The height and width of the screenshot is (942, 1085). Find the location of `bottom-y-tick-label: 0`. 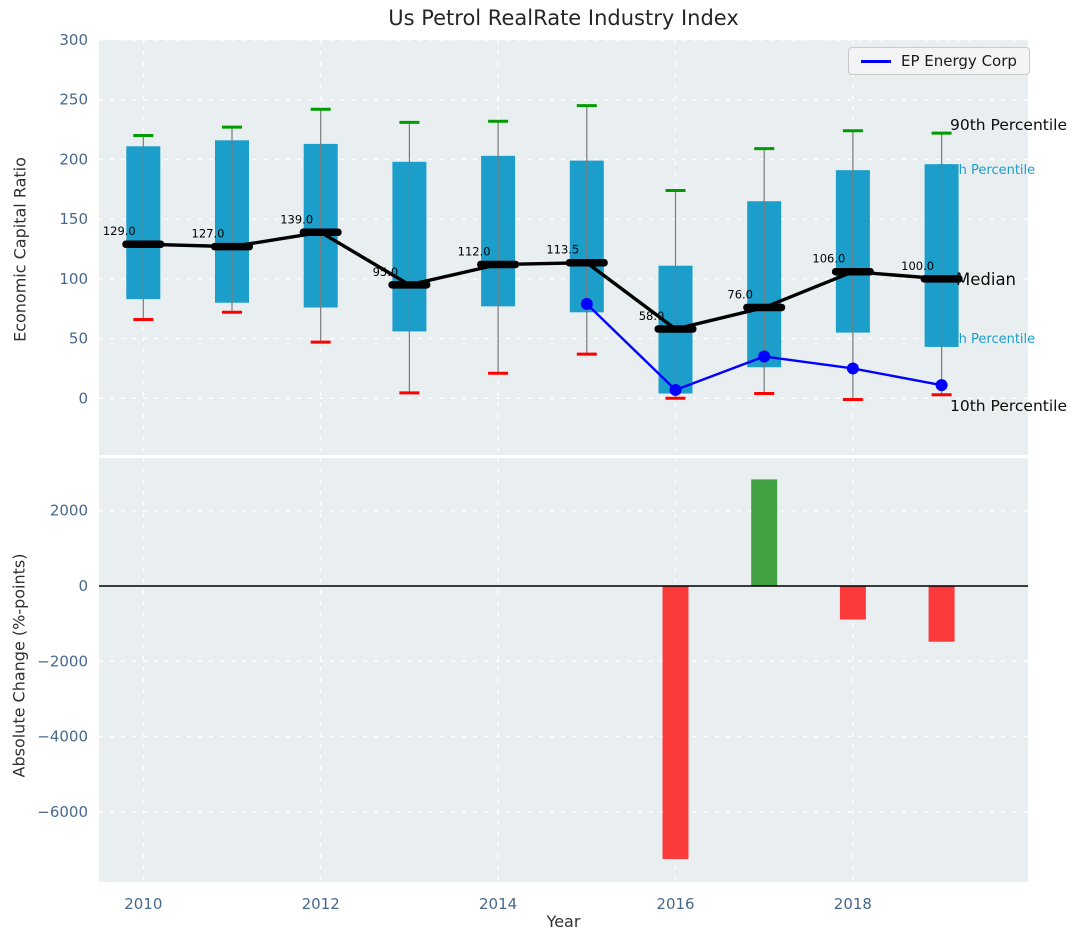

bottom-y-tick-label: 0 is located at coordinates (83, 586).